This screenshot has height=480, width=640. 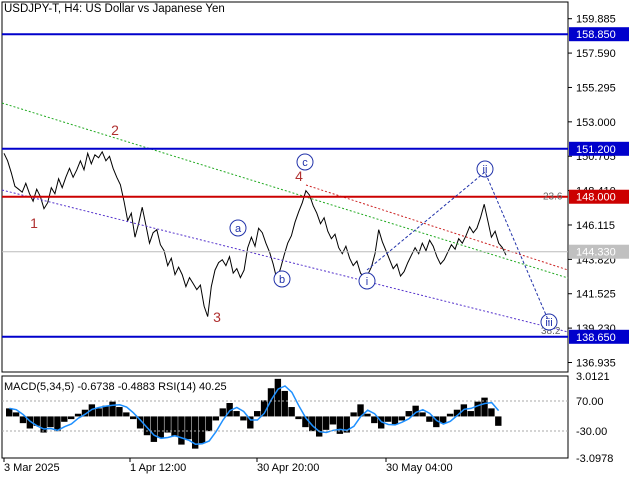 What do you see at coordinates (596, 338) in the screenshot?
I see `level-price-label: 138.650` at bounding box center [596, 338].